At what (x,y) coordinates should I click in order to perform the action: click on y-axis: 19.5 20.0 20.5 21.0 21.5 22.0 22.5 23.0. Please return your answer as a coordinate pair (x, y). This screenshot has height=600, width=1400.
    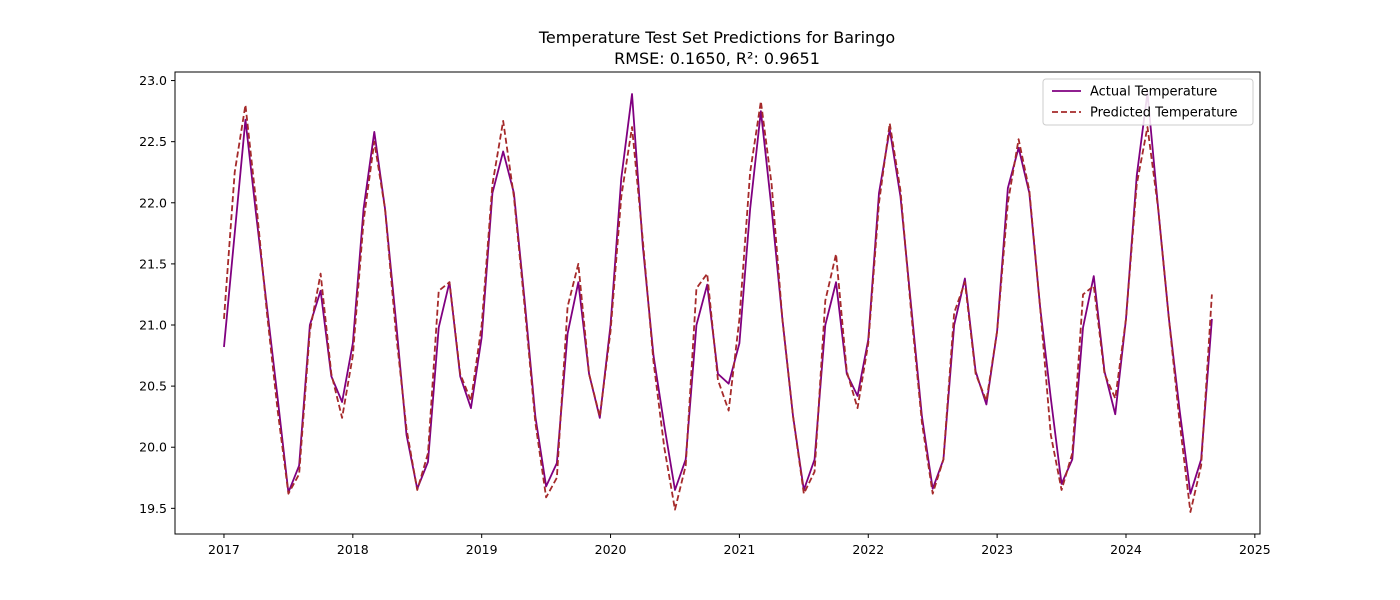
    Looking at the image, I should click on (157, 294).